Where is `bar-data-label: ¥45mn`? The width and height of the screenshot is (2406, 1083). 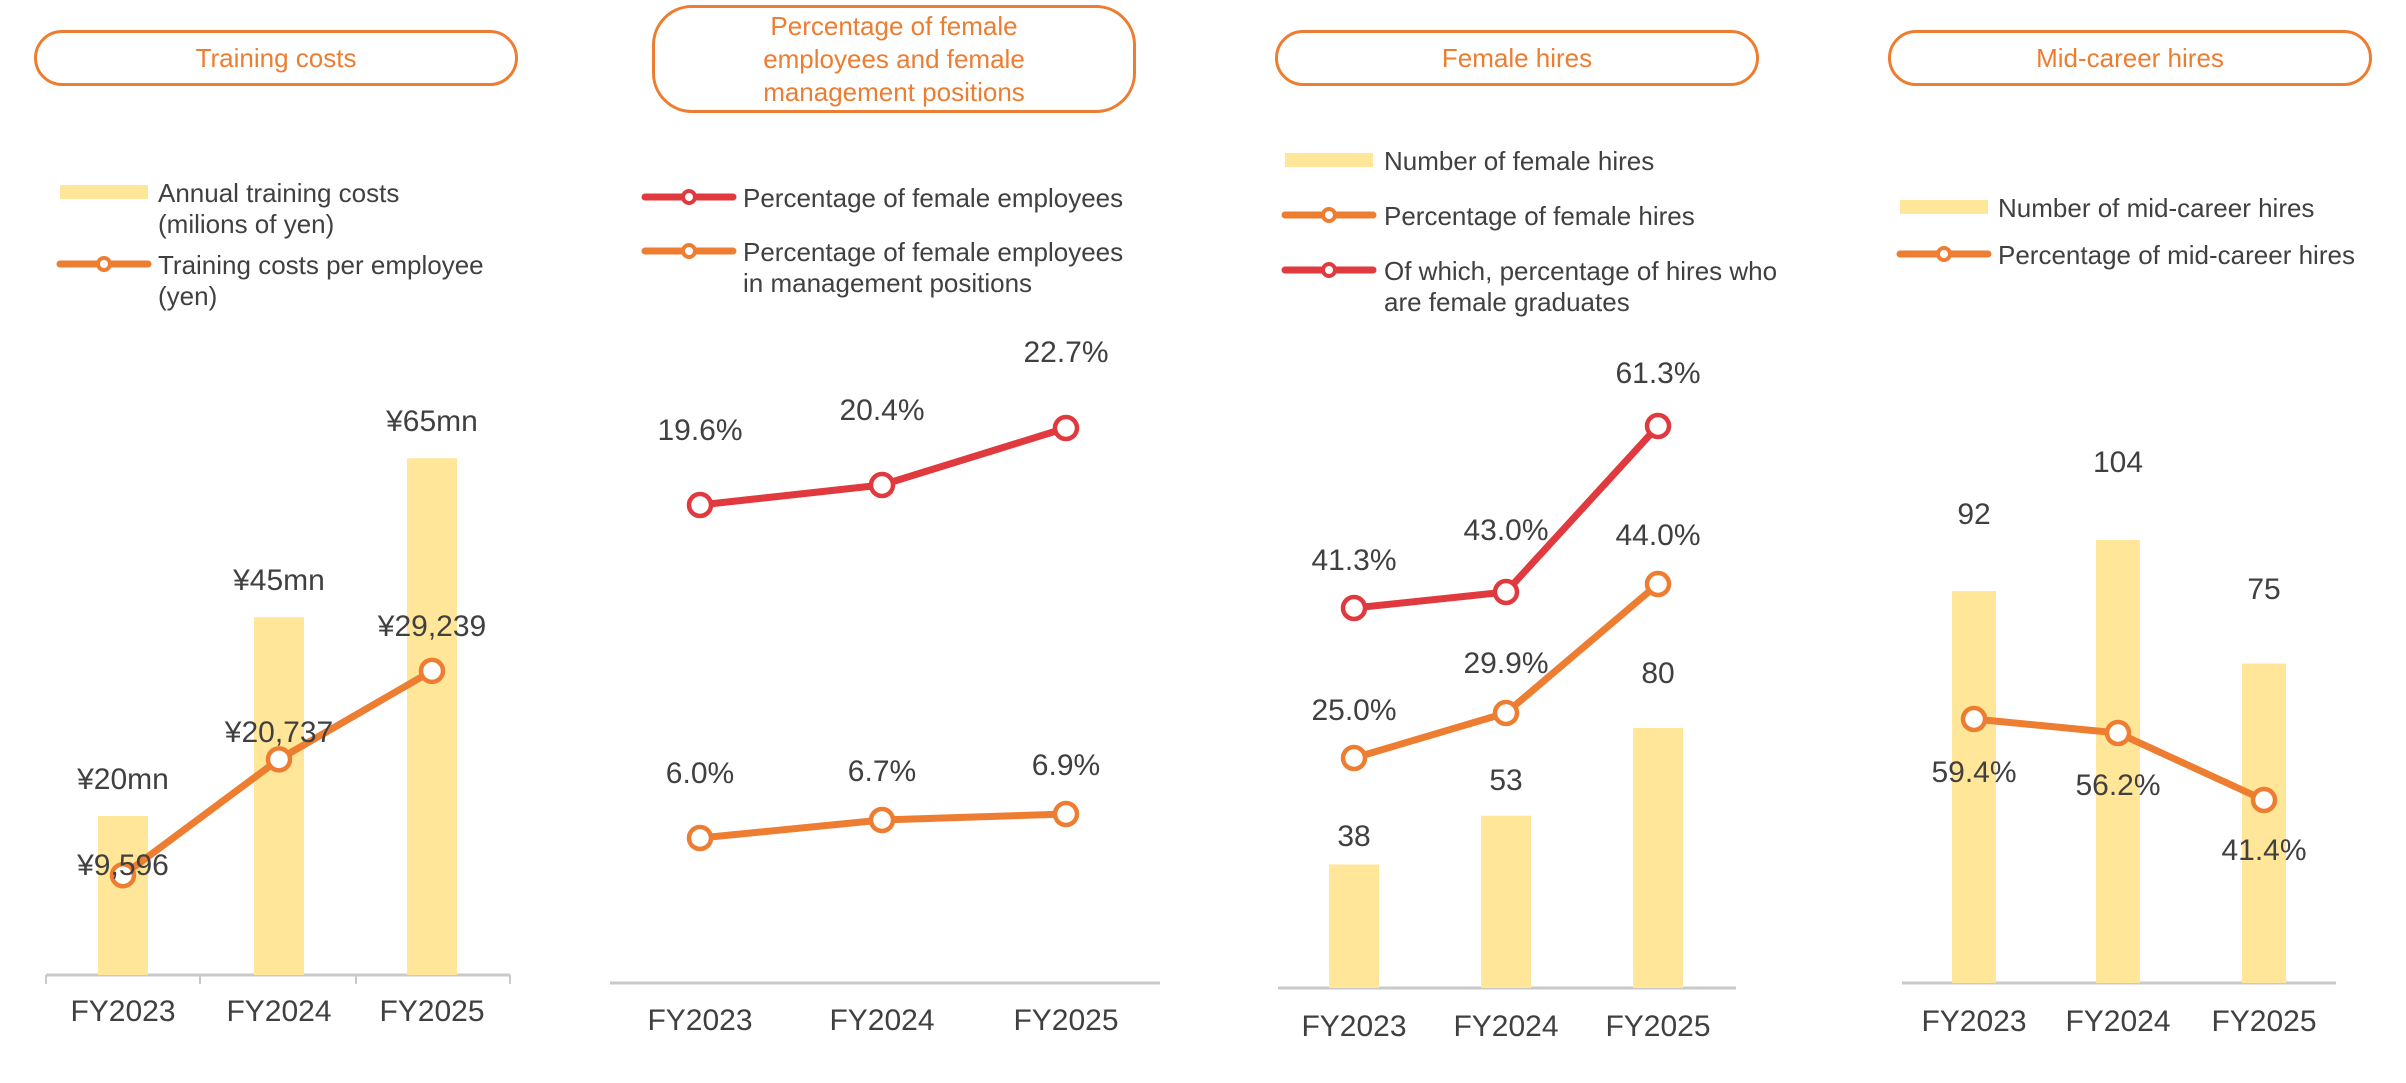 bar-data-label: ¥45mn is located at coordinates (278, 580).